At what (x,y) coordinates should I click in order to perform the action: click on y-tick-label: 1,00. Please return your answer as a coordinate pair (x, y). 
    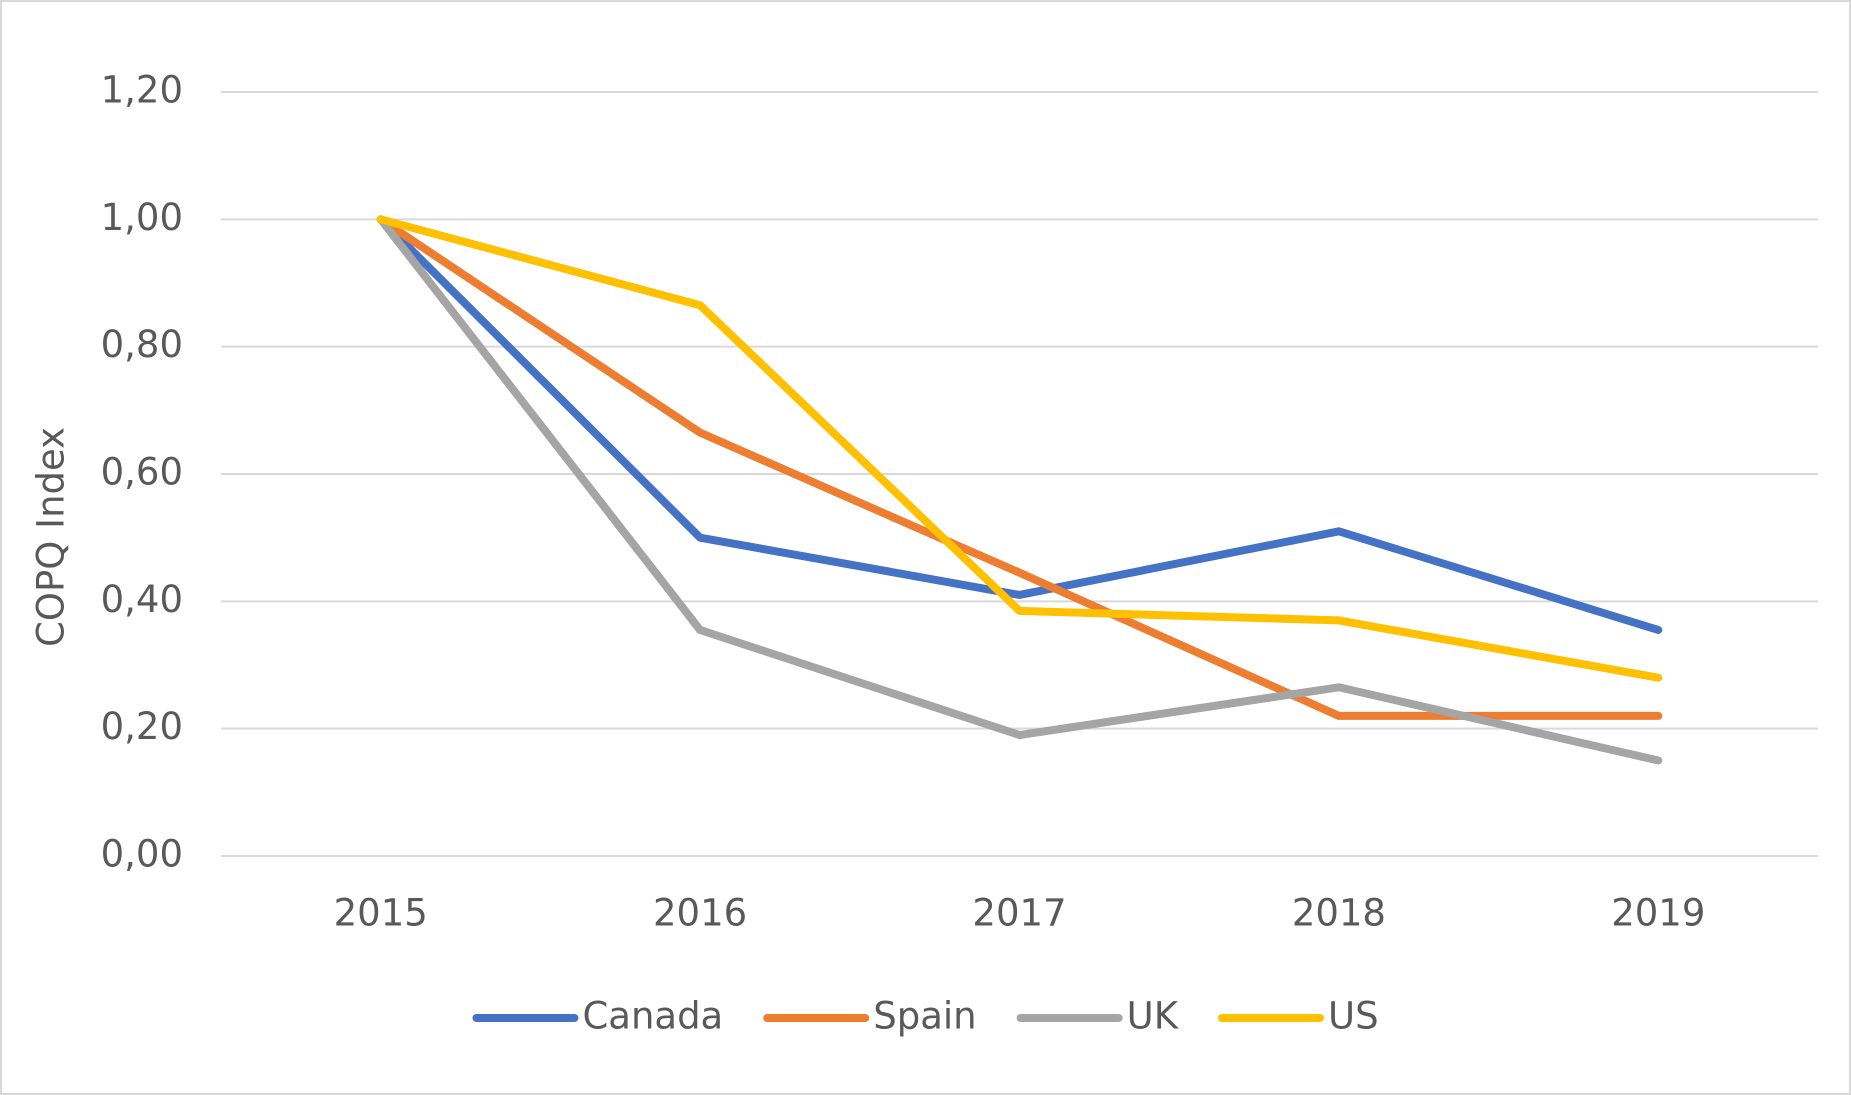
    Looking at the image, I should click on (142, 217).